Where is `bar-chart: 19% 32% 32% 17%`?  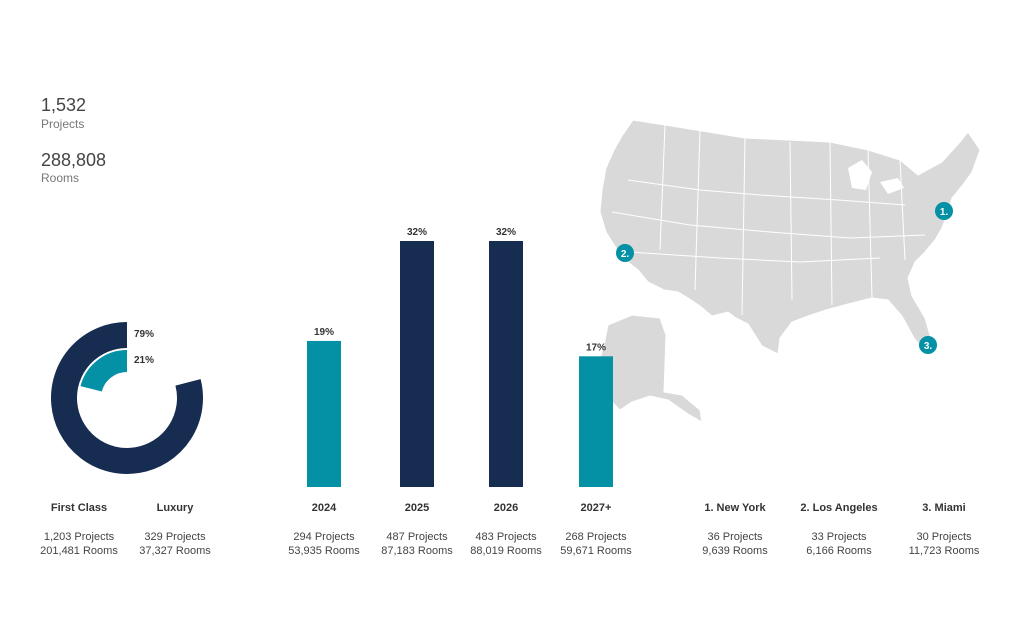
bar-chart: 19% 32% 32% 17% is located at coordinates (460, 357).